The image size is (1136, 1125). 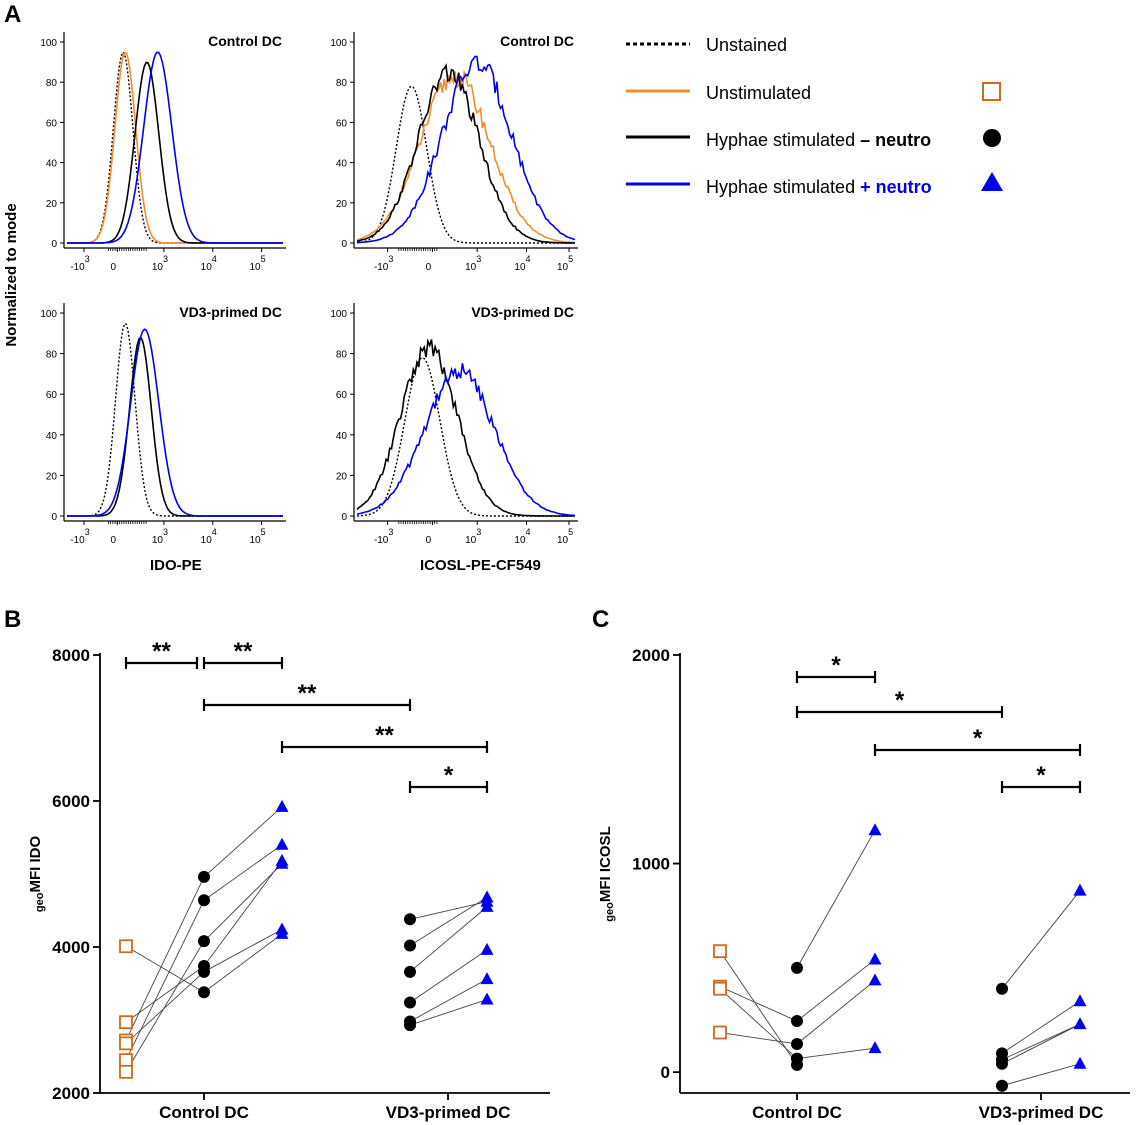 I want to click on dotplot-category-label: Control DC, so click(x=797, y=1112).